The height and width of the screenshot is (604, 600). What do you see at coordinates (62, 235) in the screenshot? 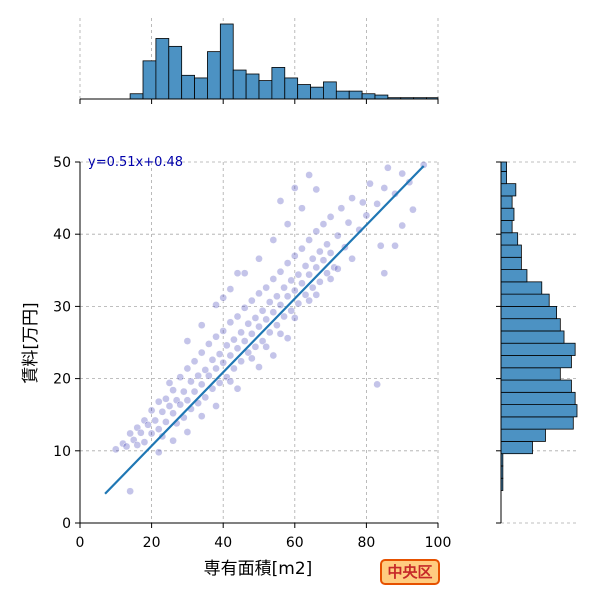
I see `y-tick-label: 40` at bounding box center [62, 235].